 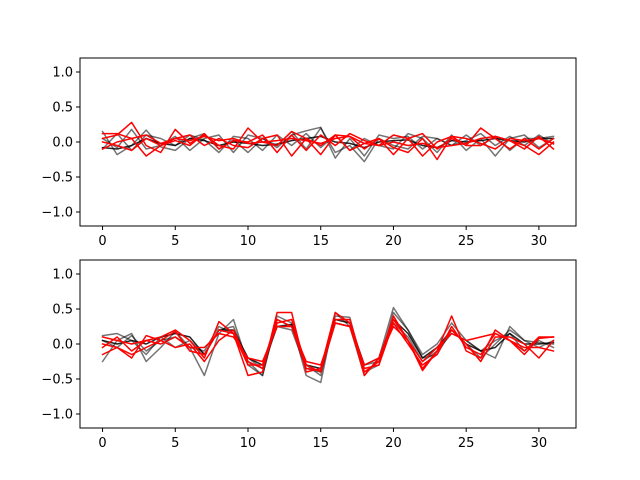 What do you see at coordinates (57, 178) in the screenshot?
I see `top-plot-y-tick-label: −0.5` at bounding box center [57, 178].